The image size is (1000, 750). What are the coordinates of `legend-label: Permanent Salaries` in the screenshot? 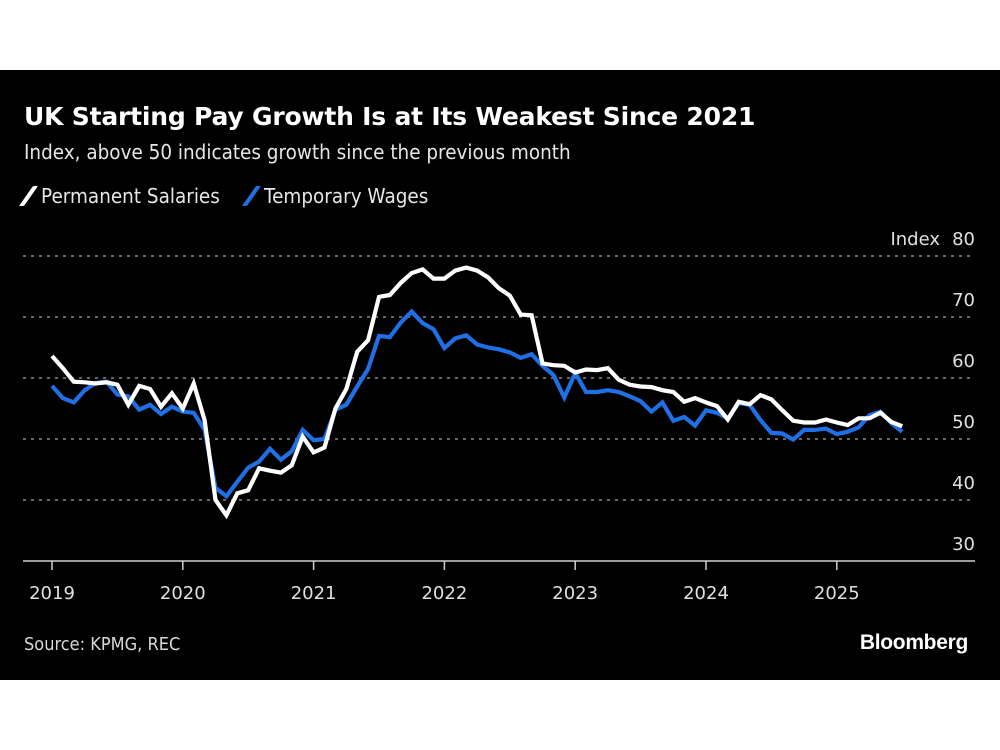 It's located at (130, 196).